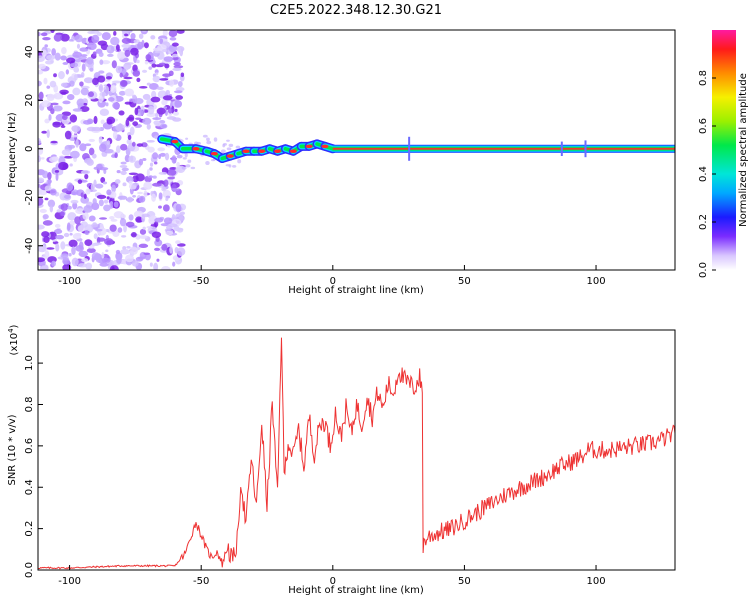 This screenshot has width=750, height=600. I want to click on ridge-hotspot, so click(262, 151).